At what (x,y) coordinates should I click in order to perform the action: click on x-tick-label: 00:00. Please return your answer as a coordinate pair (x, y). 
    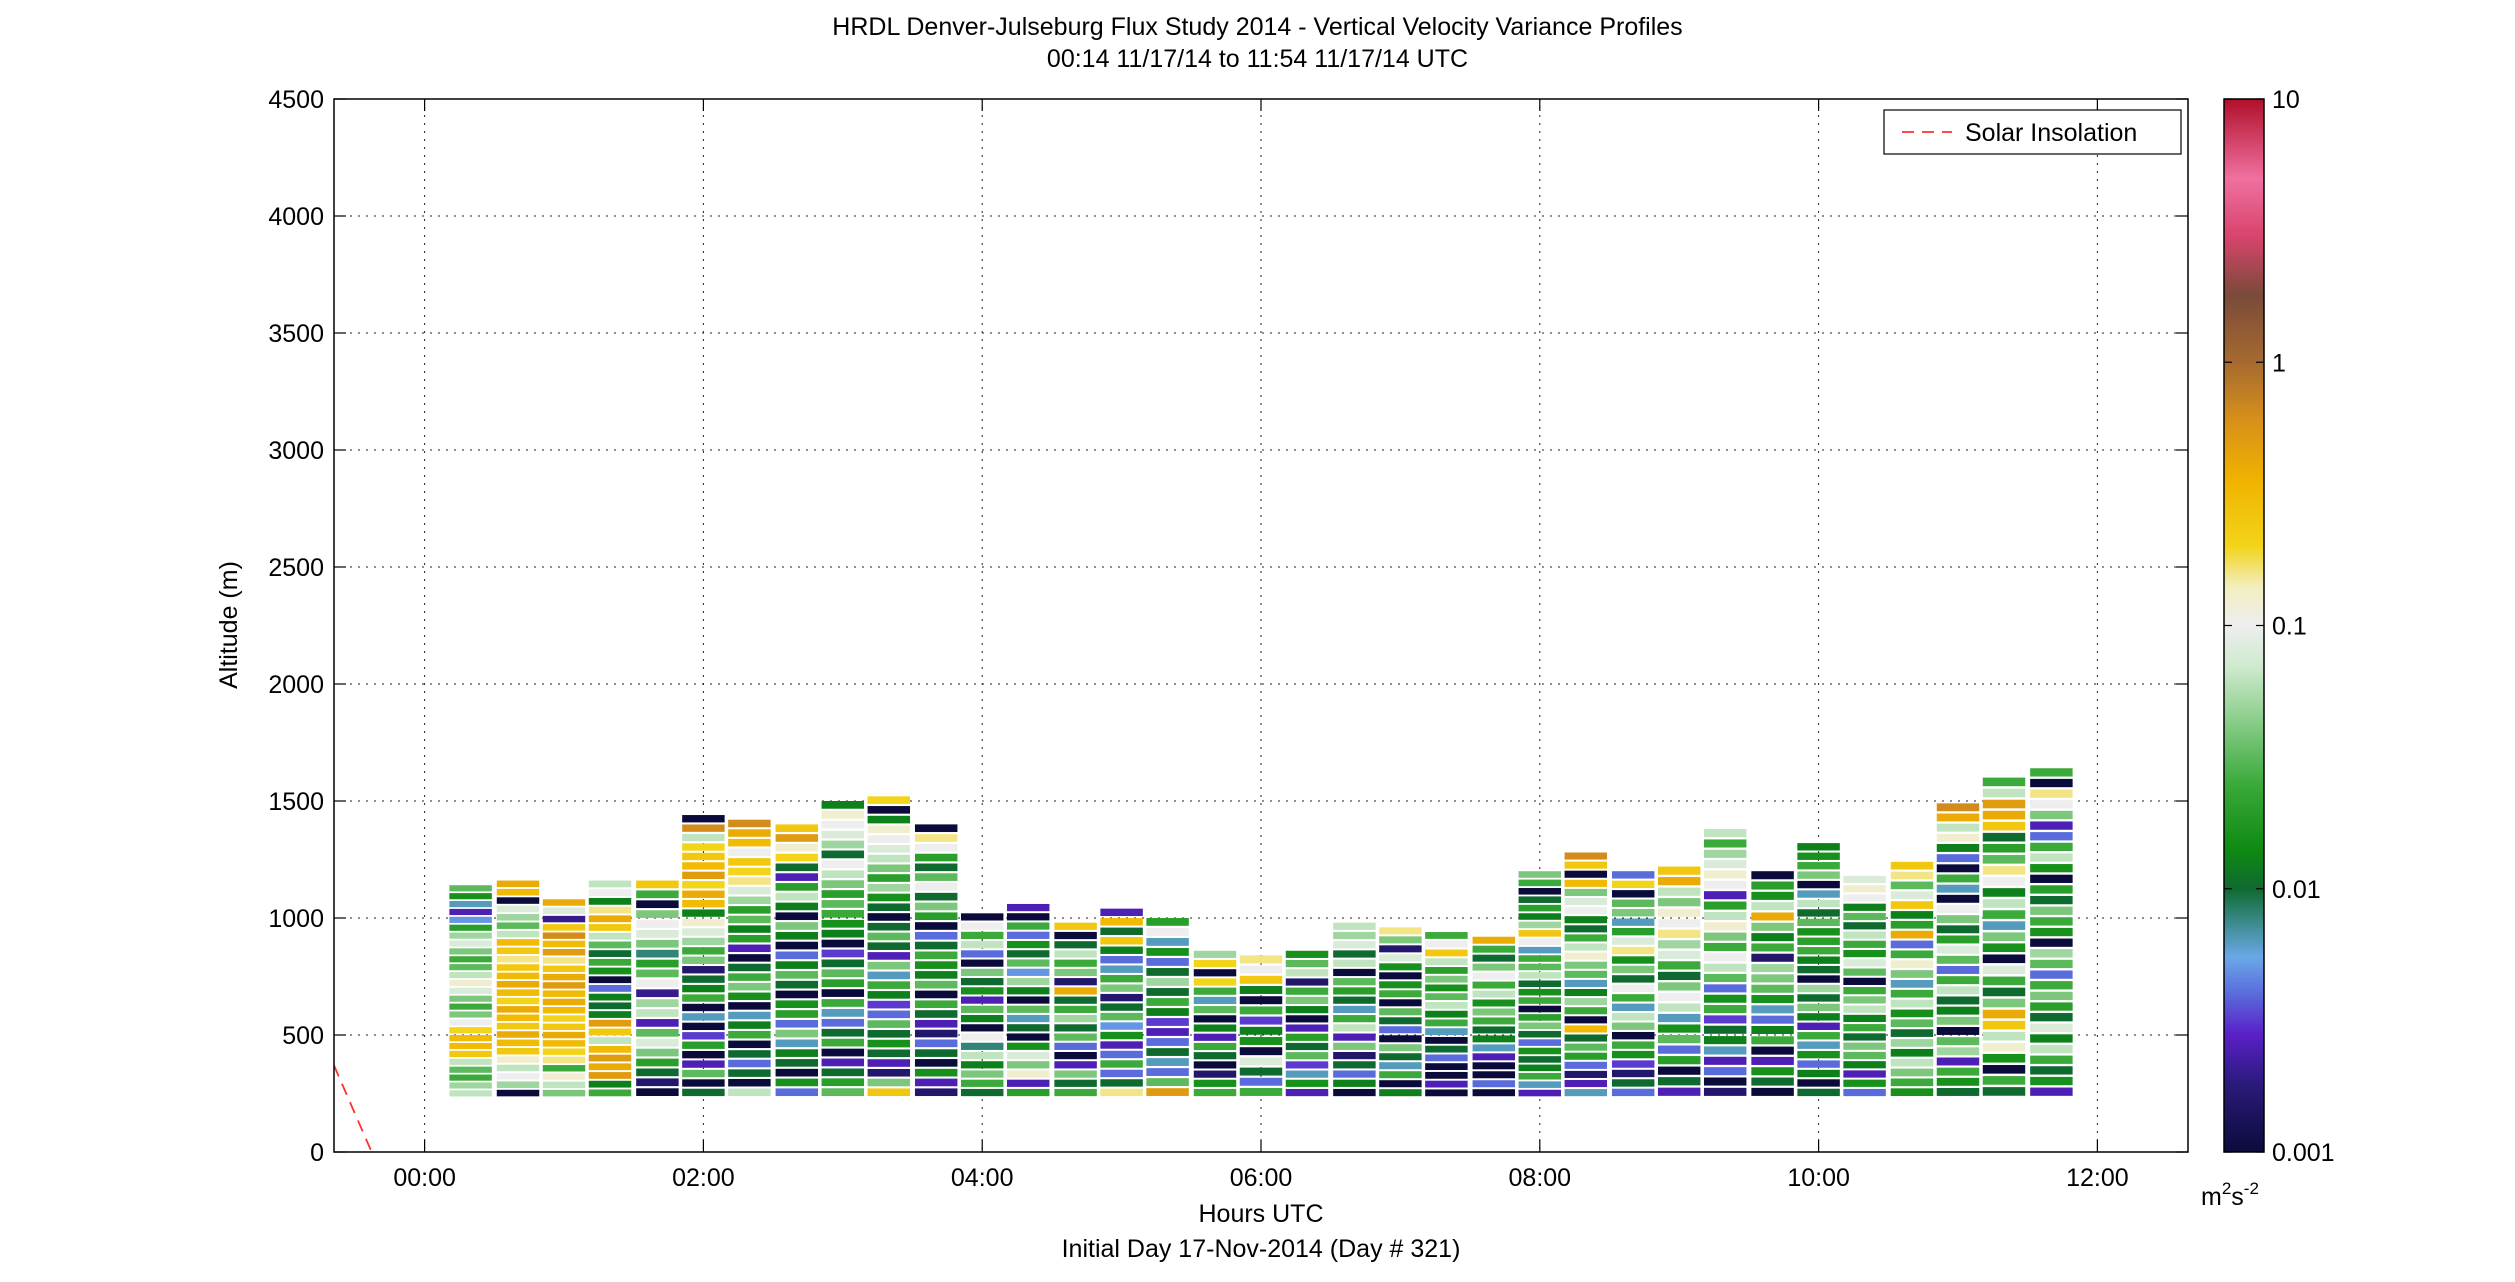
    Looking at the image, I should click on (424, 1178).